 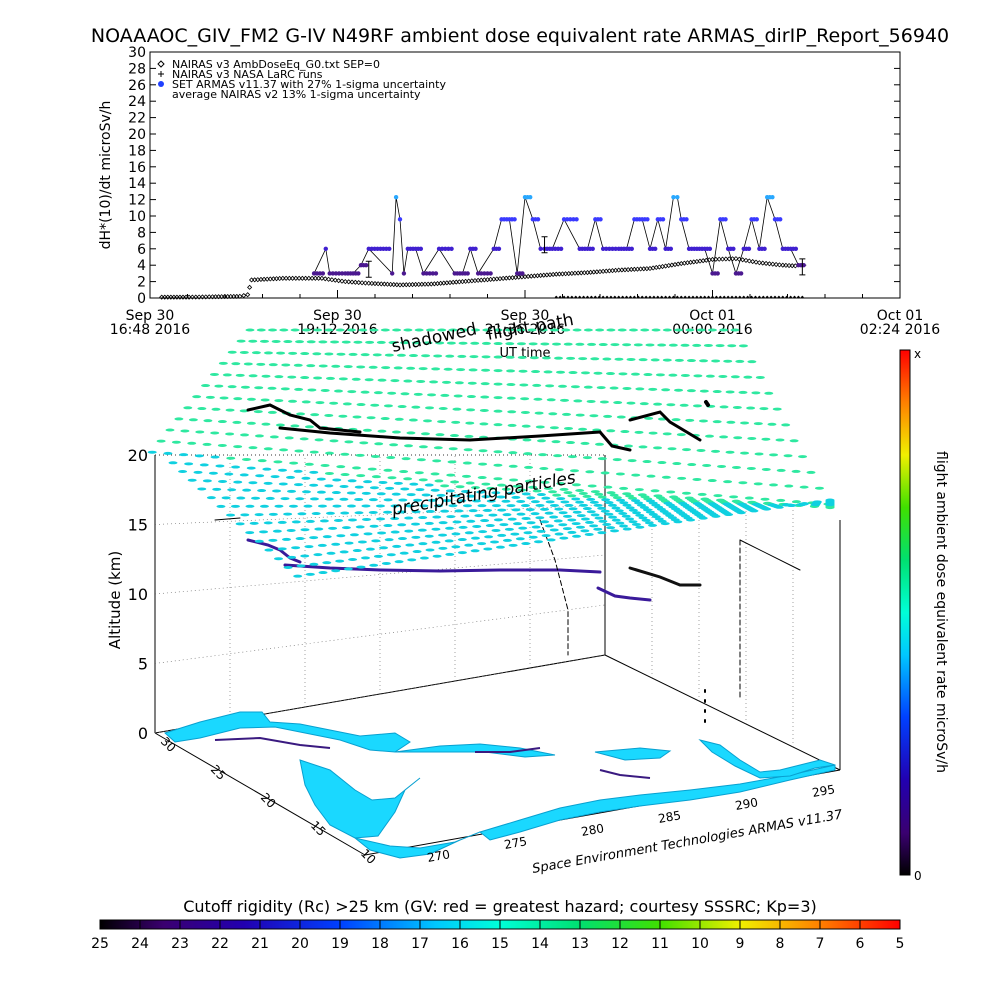 What do you see at coordinates (137, 184) in the screenshot?
I see `timeseries-y-tick-label: 14` at bounding box center [137, 184].